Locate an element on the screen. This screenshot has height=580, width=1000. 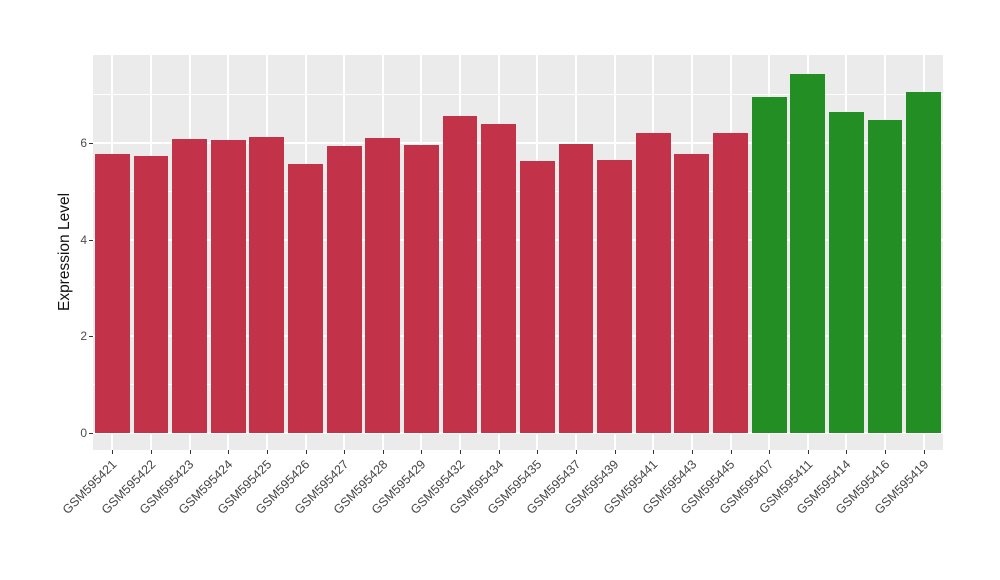
gridline-minor-y5 is located at coordinates (518, 191).